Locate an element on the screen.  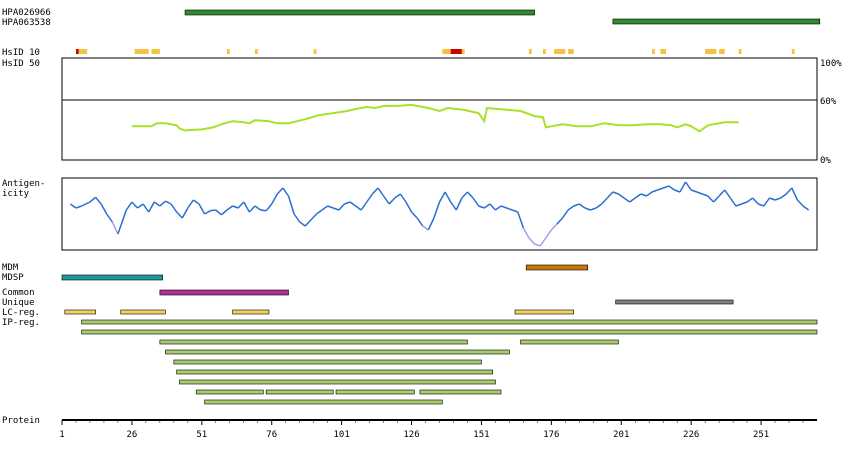
lc-bar is located at coordinates (251, 312).